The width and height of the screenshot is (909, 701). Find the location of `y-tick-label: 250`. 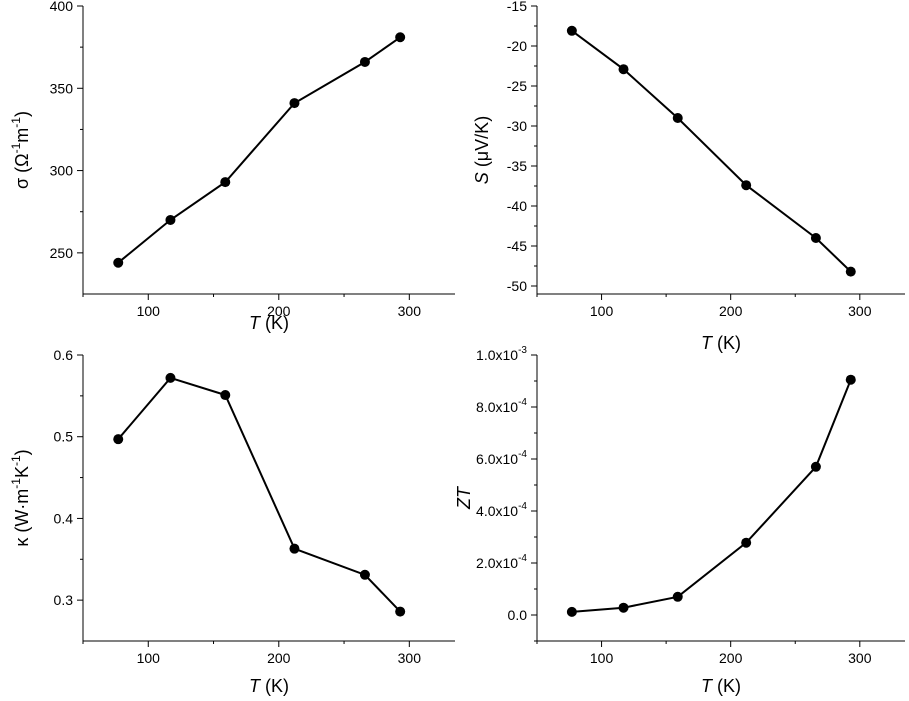

y-tick-label: 250 is located at coordinates (62, 253).